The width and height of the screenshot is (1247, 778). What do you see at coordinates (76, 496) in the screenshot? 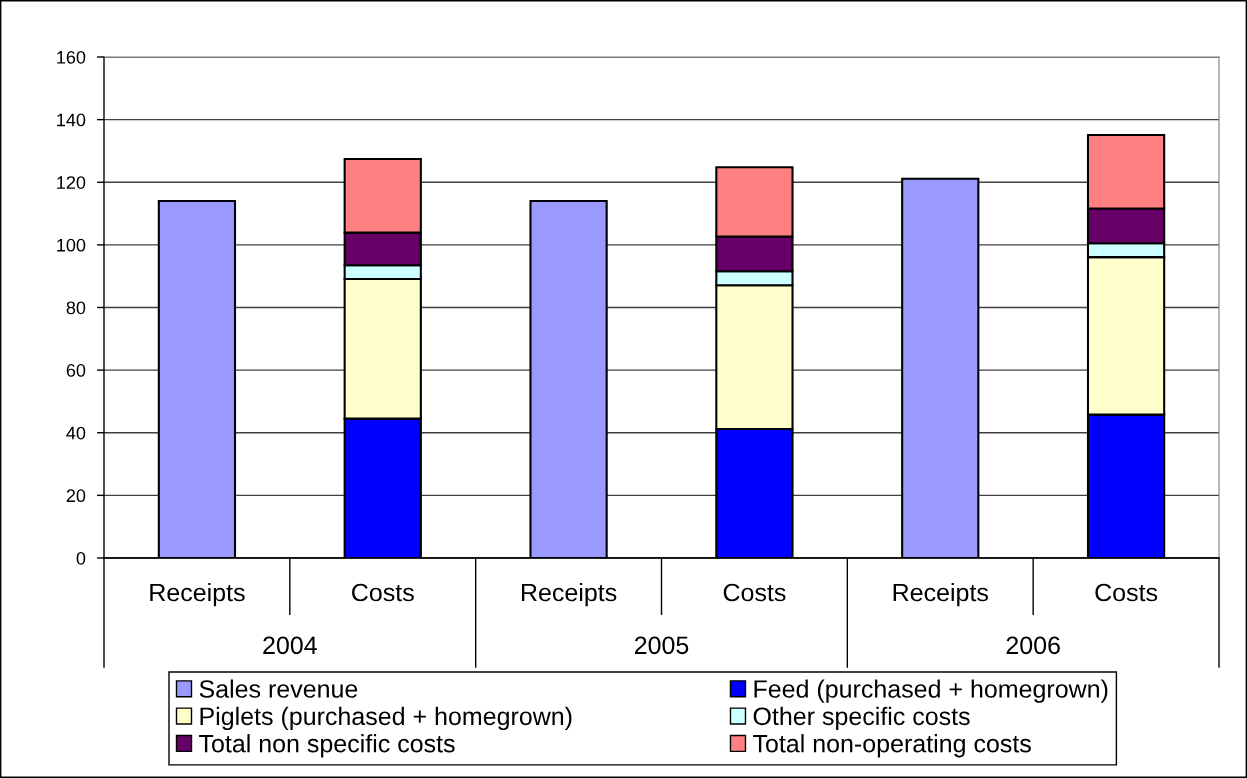
I see `y-tick-label: 20` at bounding box center [76, 496].